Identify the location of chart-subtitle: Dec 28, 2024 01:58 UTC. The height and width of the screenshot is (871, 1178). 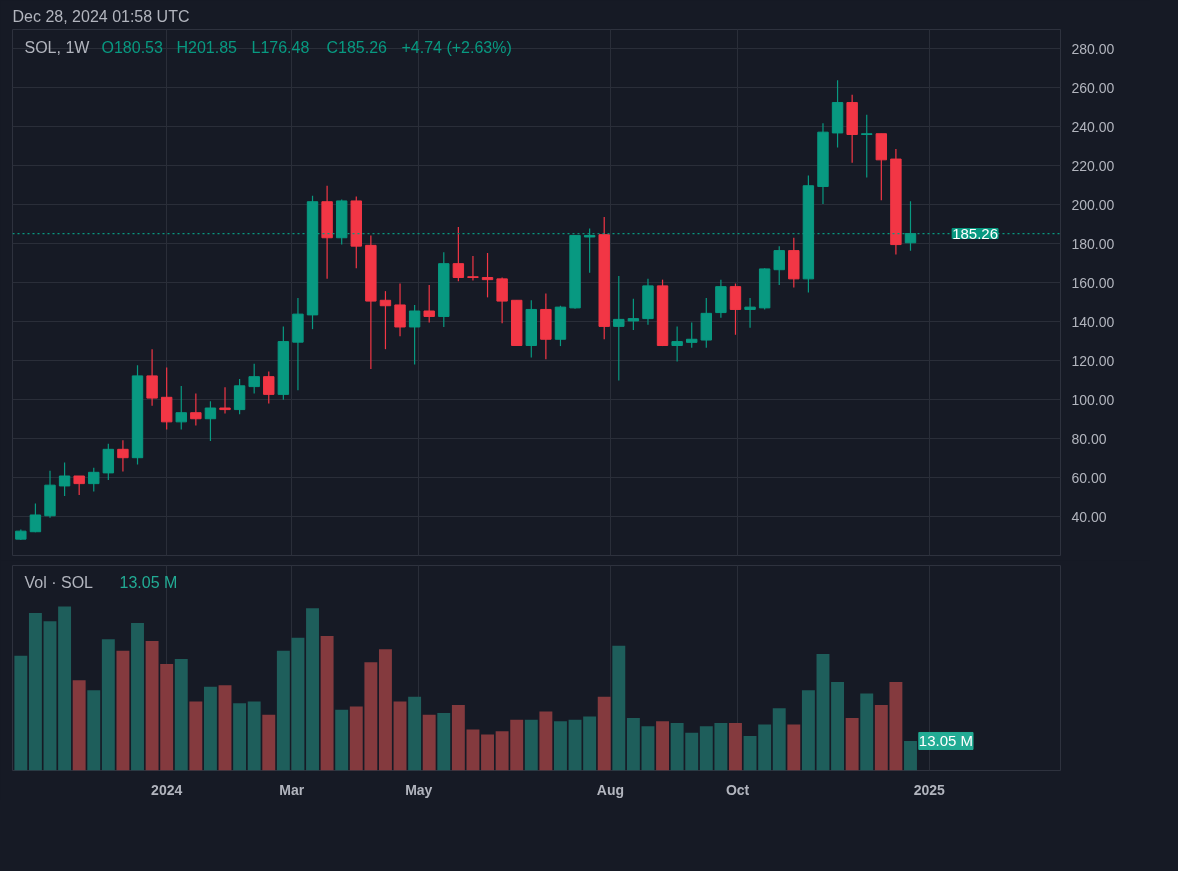
(101, 16).